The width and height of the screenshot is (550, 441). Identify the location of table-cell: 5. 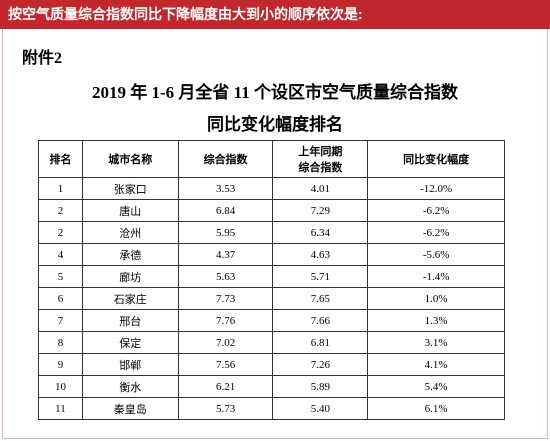
(60, 276).